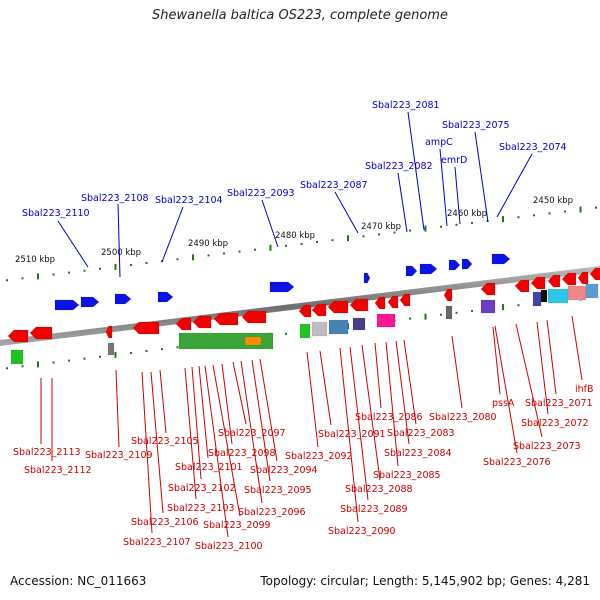  Describe the element at coordinates (547, 446) in the screenshot. I see `reverse-gene-label: Sbal223_2073` at that location.